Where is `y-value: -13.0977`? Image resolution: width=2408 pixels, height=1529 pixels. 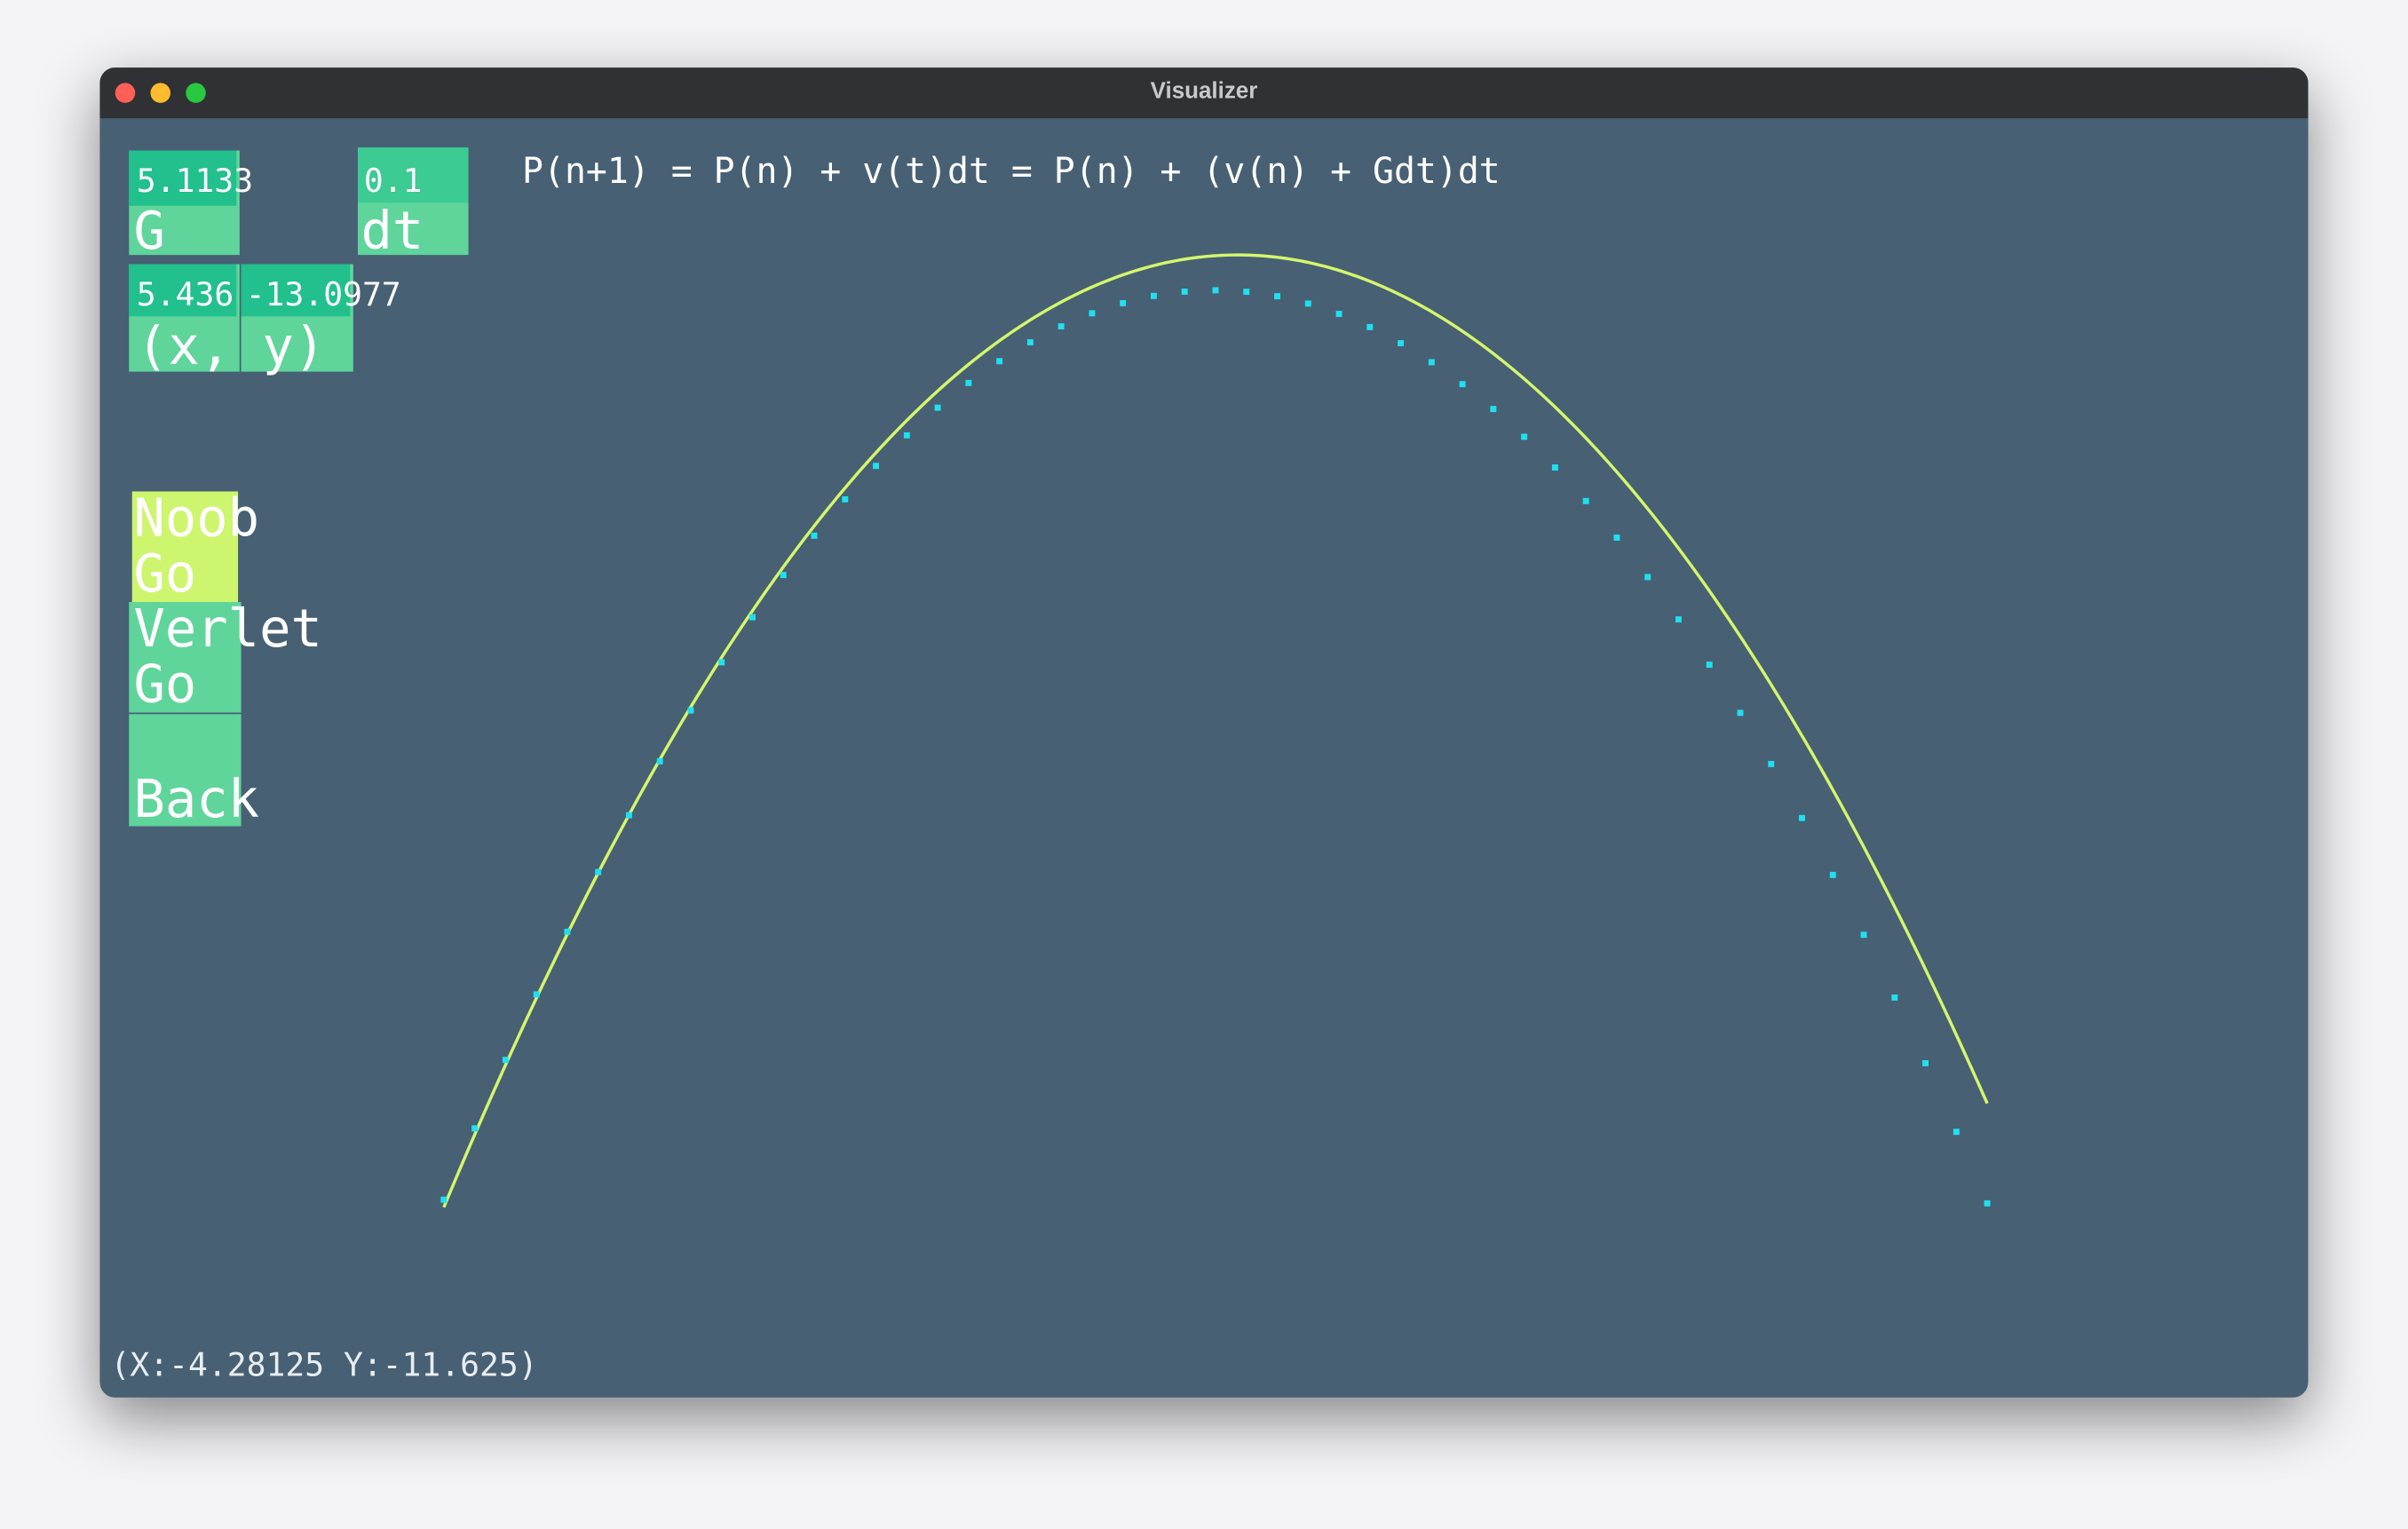
y-value: -13.0977 is located at coordinates (323, 295).